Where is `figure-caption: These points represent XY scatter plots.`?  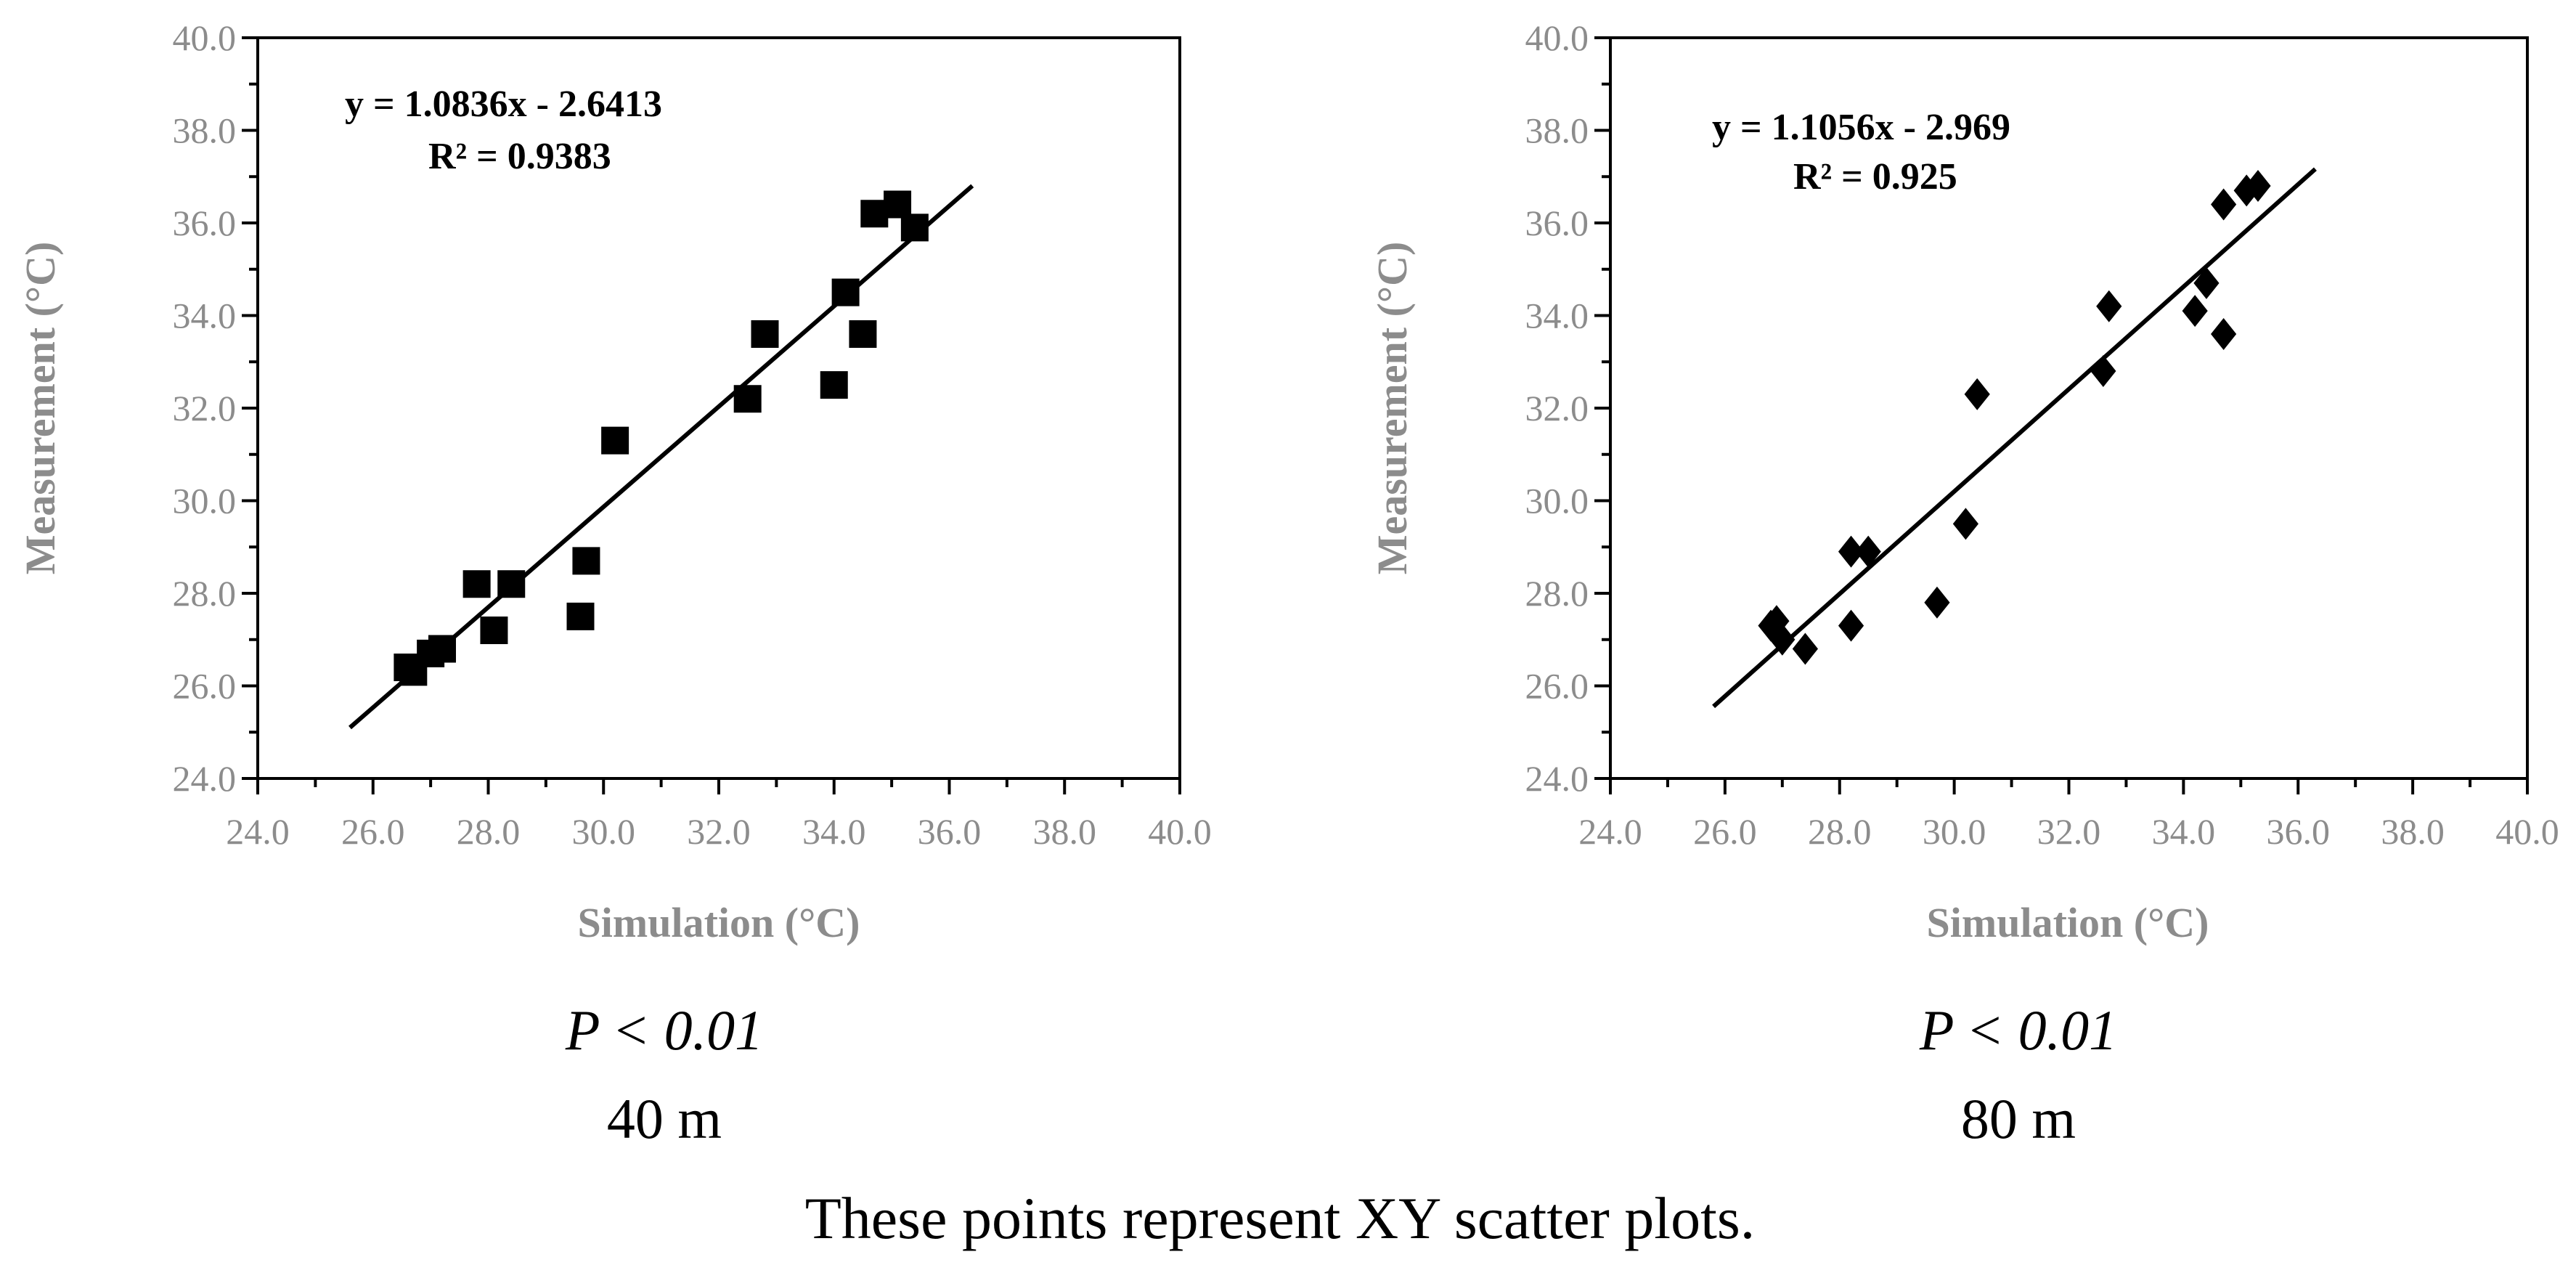 figure-caption: These points represent XY scatter plots. is located at coordinates (1280, 1218).